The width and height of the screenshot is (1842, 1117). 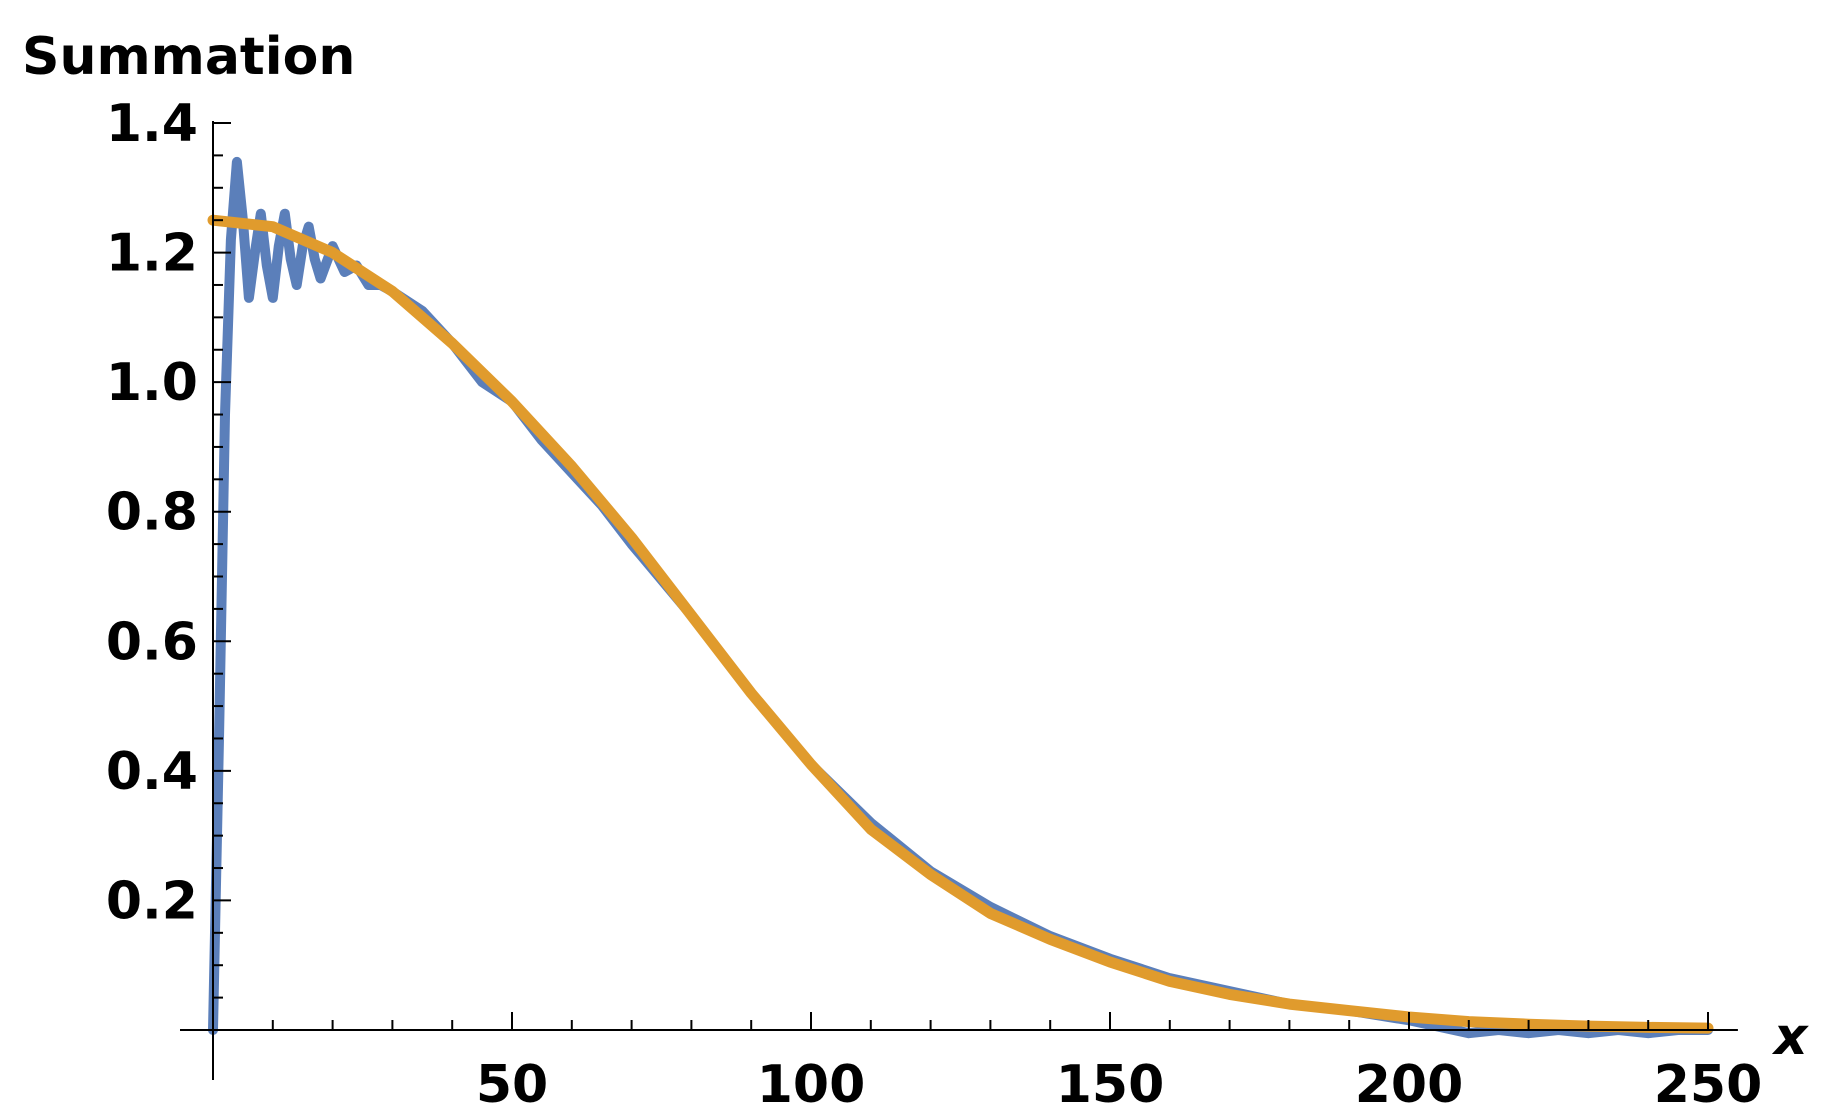 What do you see at coordinates (152, 124) in the screenshot?
I see `y-tick-label: 1.4` at bounding box center [152, 124].